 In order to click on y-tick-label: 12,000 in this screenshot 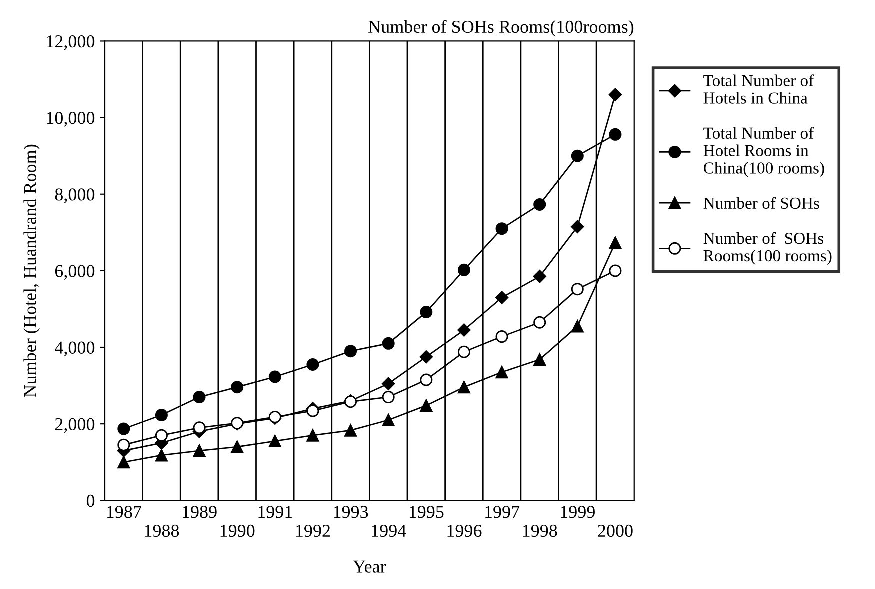, I will do `click(71, 42)`.